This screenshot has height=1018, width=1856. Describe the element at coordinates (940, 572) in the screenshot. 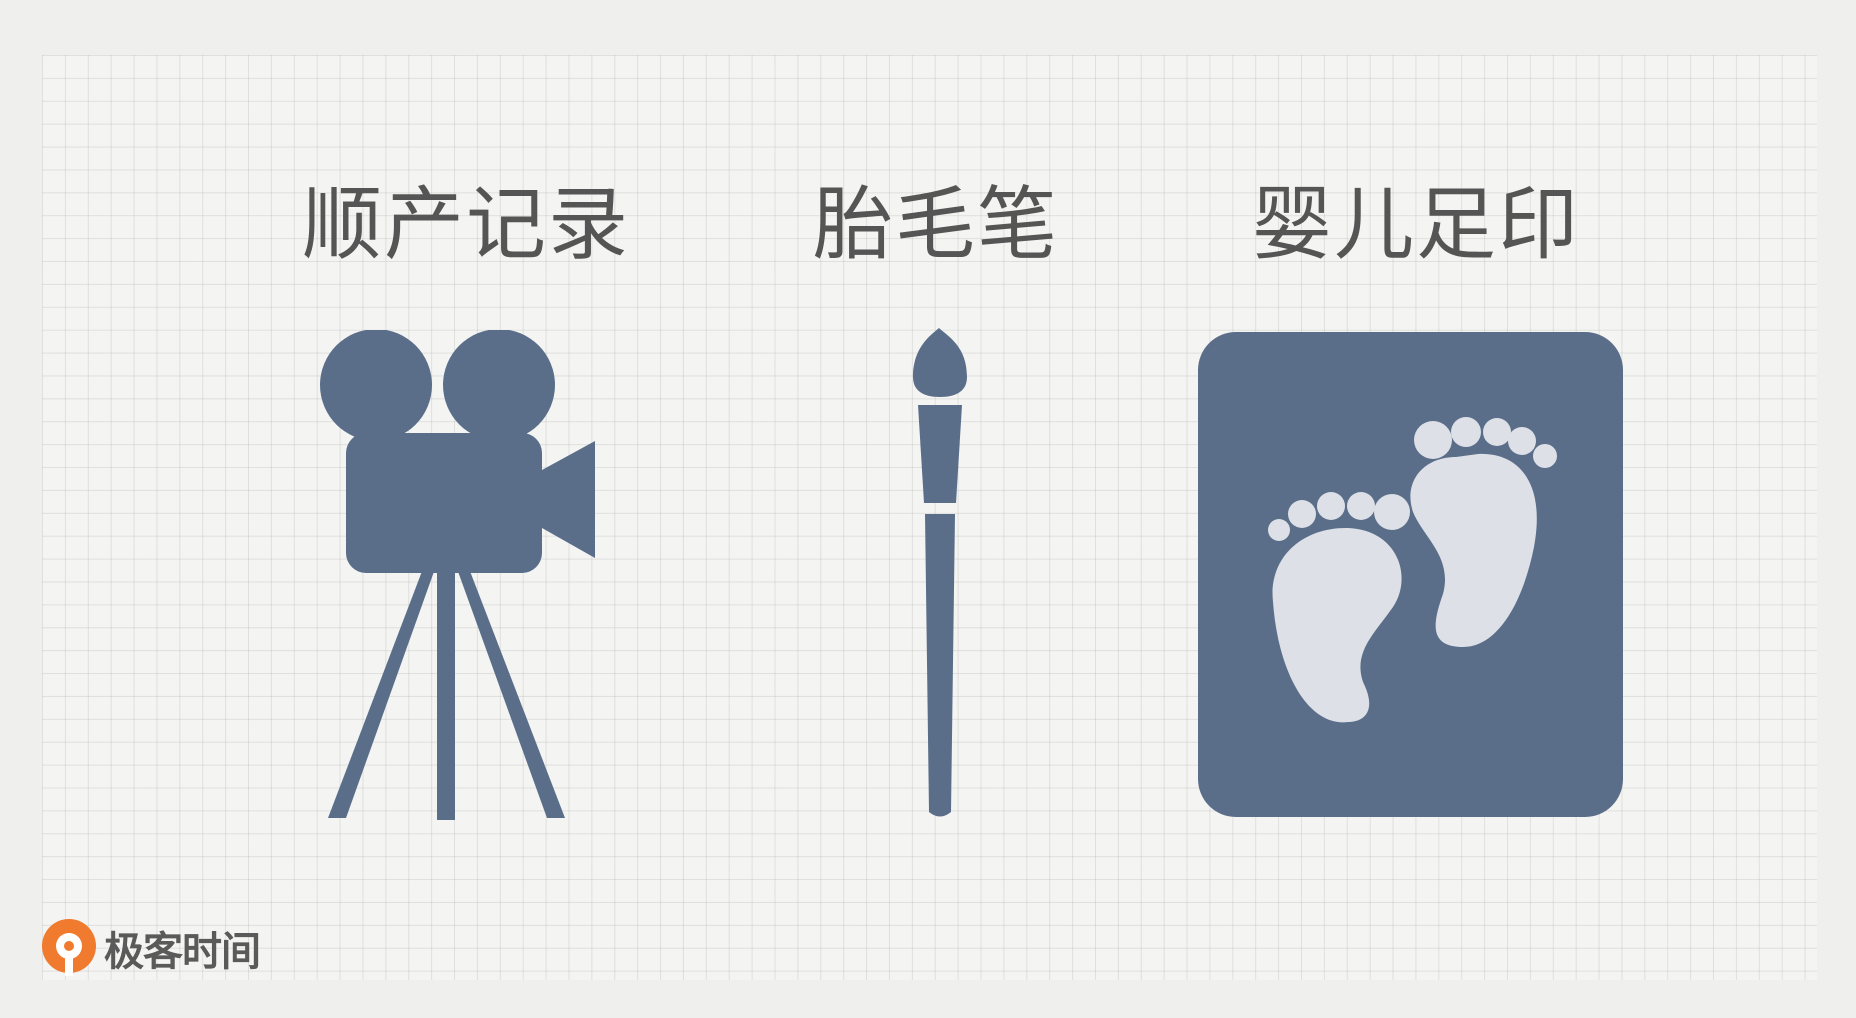

I see `paintbrush-icon` at that location.